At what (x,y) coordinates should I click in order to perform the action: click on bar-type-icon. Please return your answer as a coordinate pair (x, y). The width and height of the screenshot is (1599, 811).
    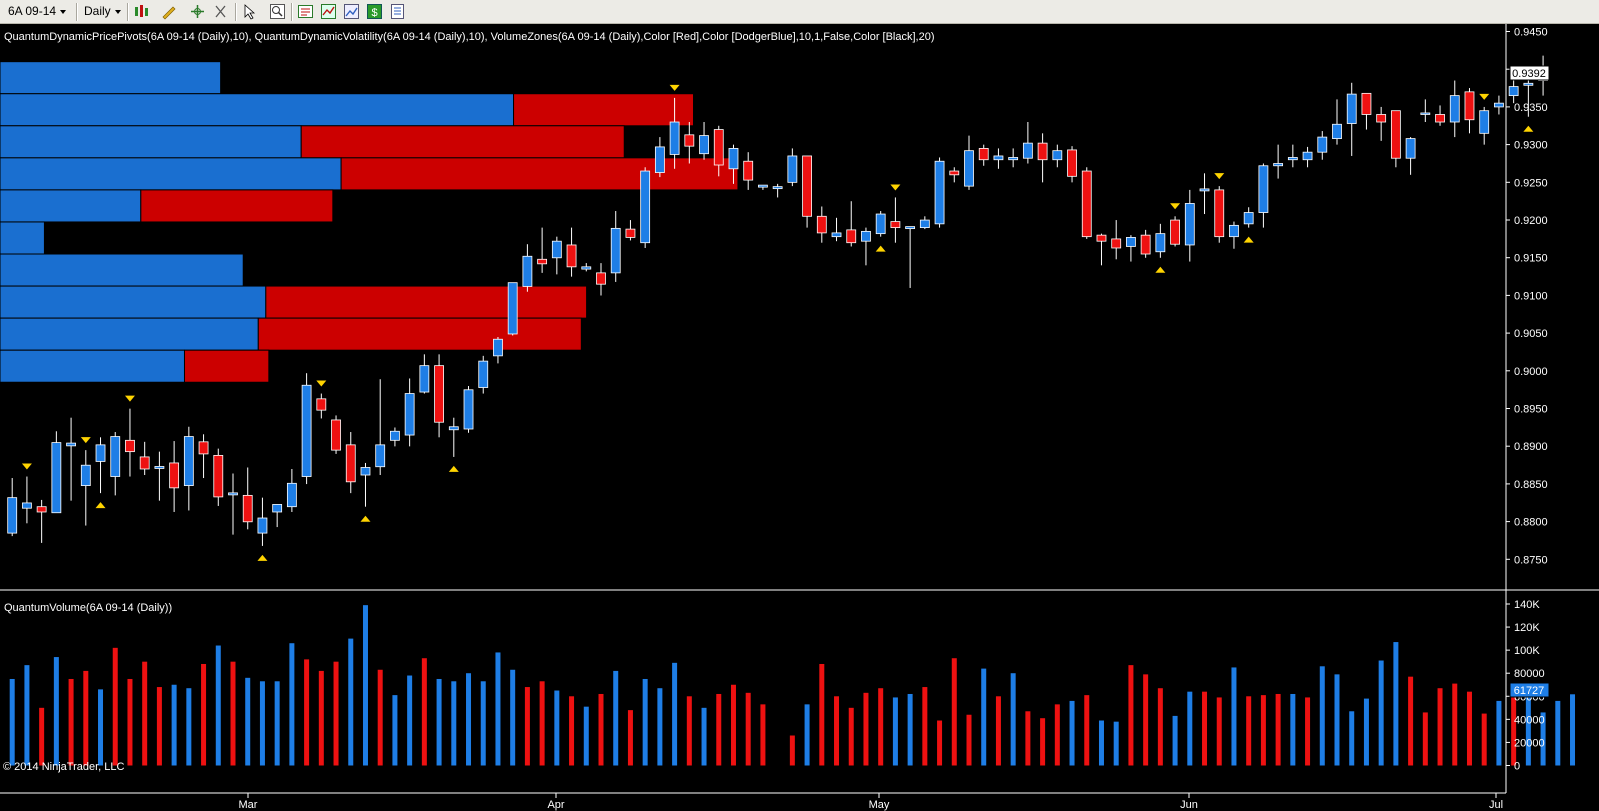
    Looking at the image, I should click on (141, 11).